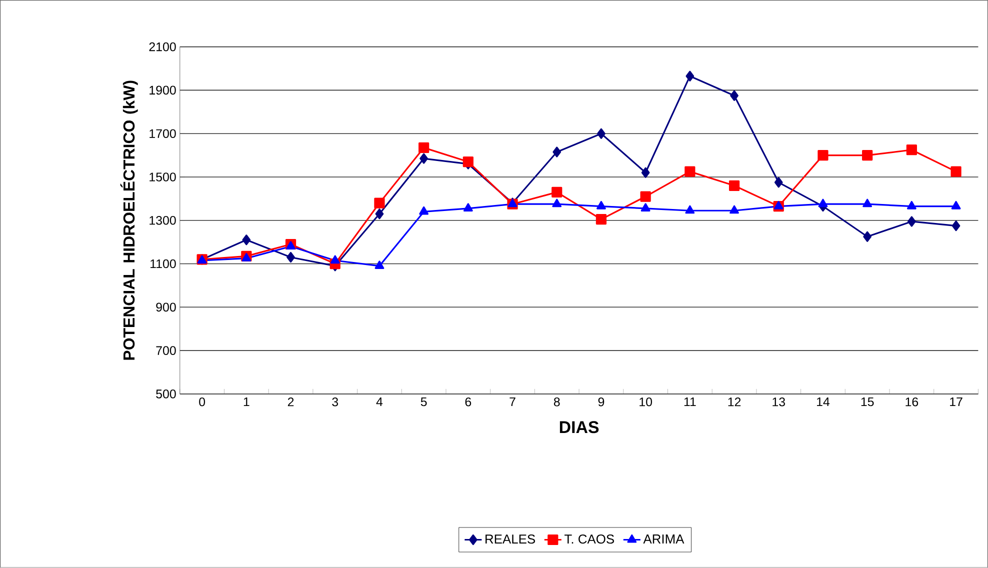 Image resolution: width=988 pixels, height=568 pixels. What do you see at coordinates (129, 220) in the screenshot?
I see `y-axis-title: POTENCIAL HIDROELÉCTRICO (kW)` at bounding box center [129, 220].